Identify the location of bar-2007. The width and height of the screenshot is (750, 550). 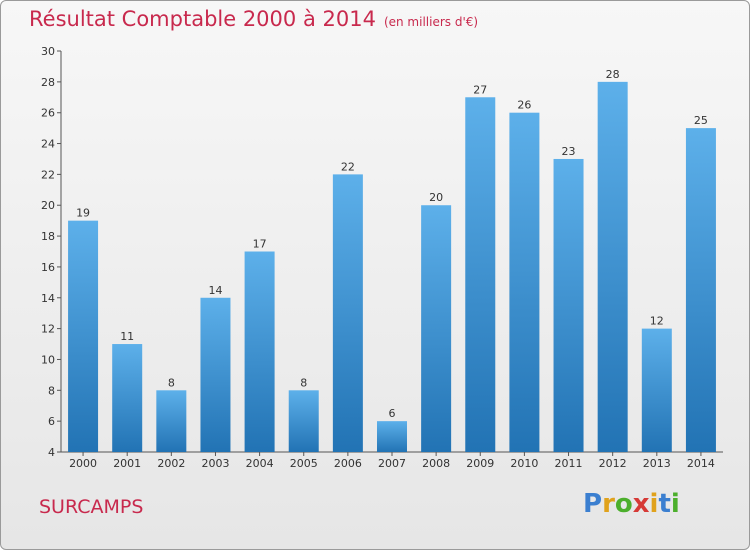
(392, 436).